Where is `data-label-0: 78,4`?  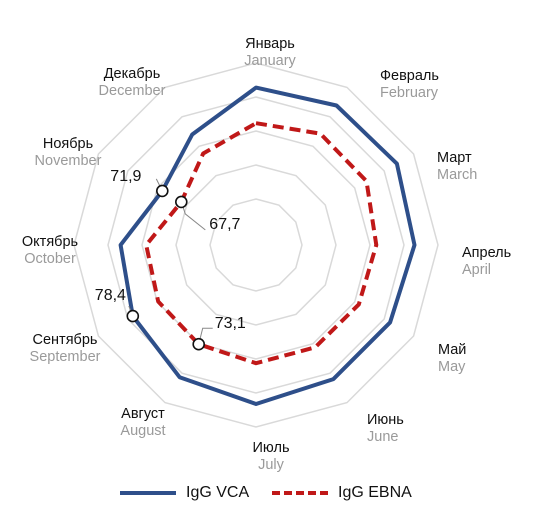
data-label-0: 78,4 is located at coordinates (110, 295).